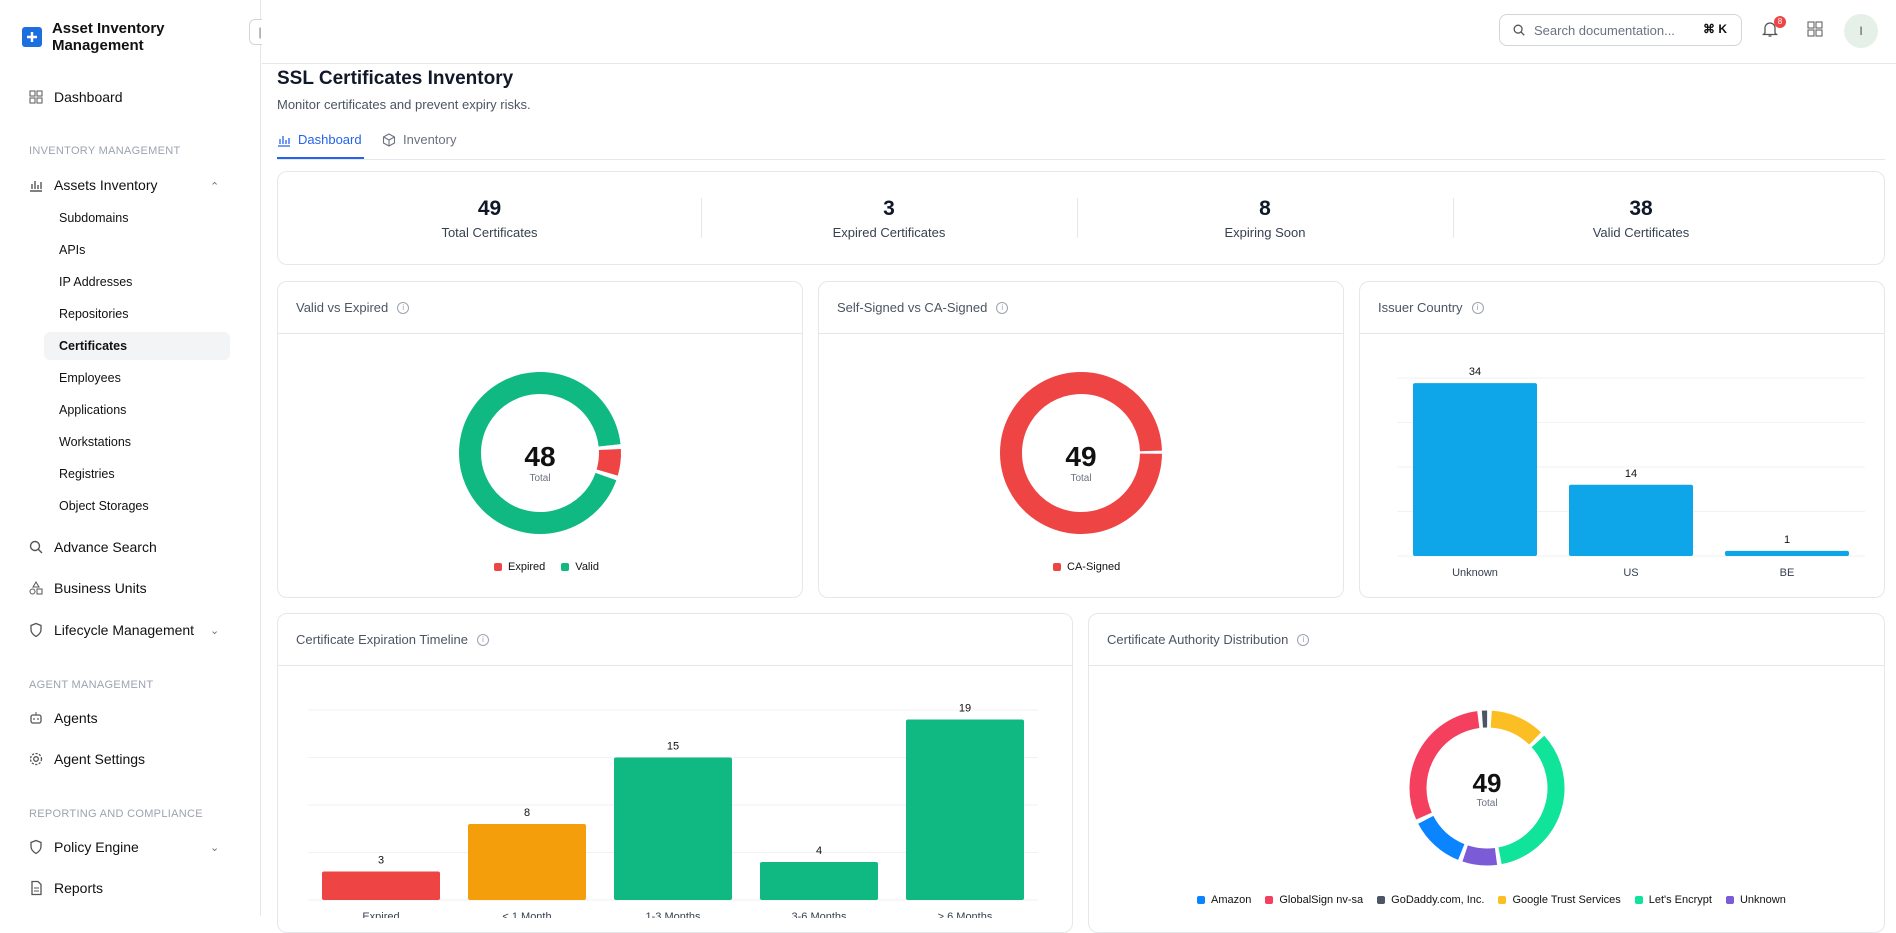 The image size is (1896, 933). Describe the element at coordinates (36, 630) in the screenshot. I see `shield-icon` at that location.